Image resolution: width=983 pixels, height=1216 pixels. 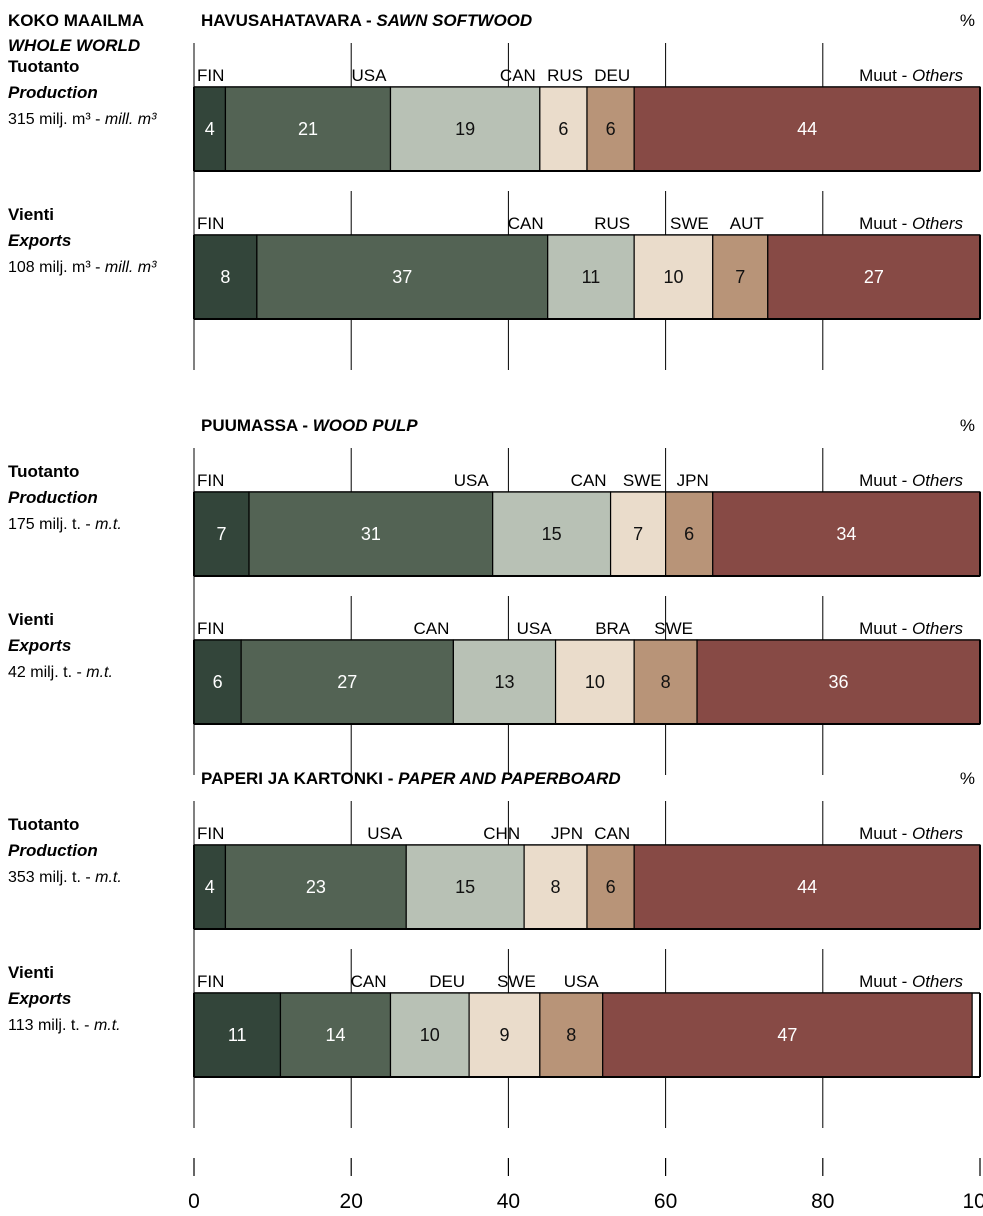 I want to click on country-label-2-1-1: CAN, so click(x=369, y=981).